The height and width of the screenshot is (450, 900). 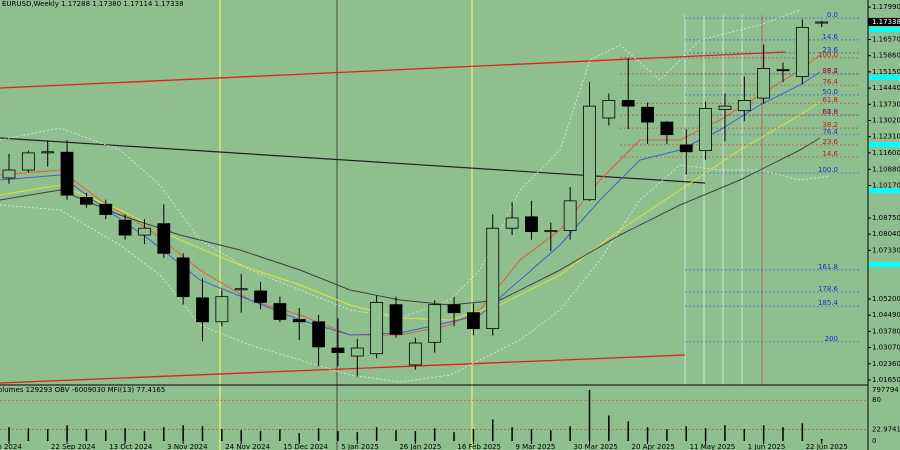 I want to click on fib-label: 178.6, so click(x=828, y=289).